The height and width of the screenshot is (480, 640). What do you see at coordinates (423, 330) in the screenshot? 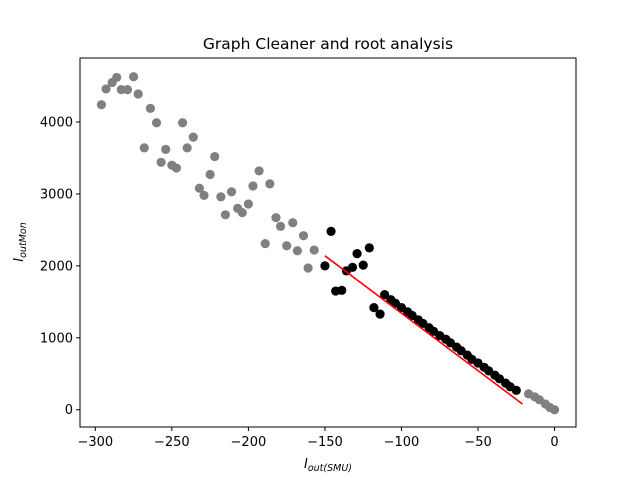
I see `fit-line` at bounding box center [423, 330].